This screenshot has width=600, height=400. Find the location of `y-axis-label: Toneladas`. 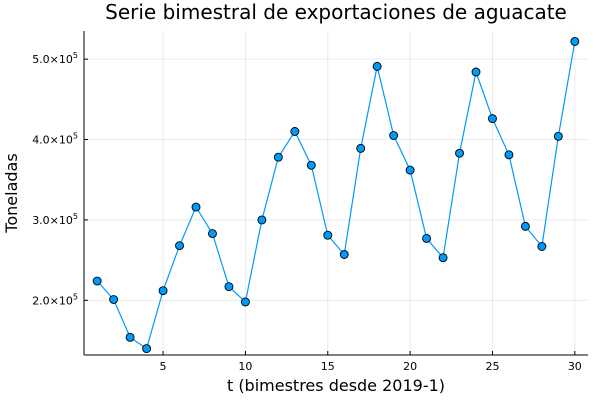

y-axis-label: Toneladas is located at coordinates (11, 193).